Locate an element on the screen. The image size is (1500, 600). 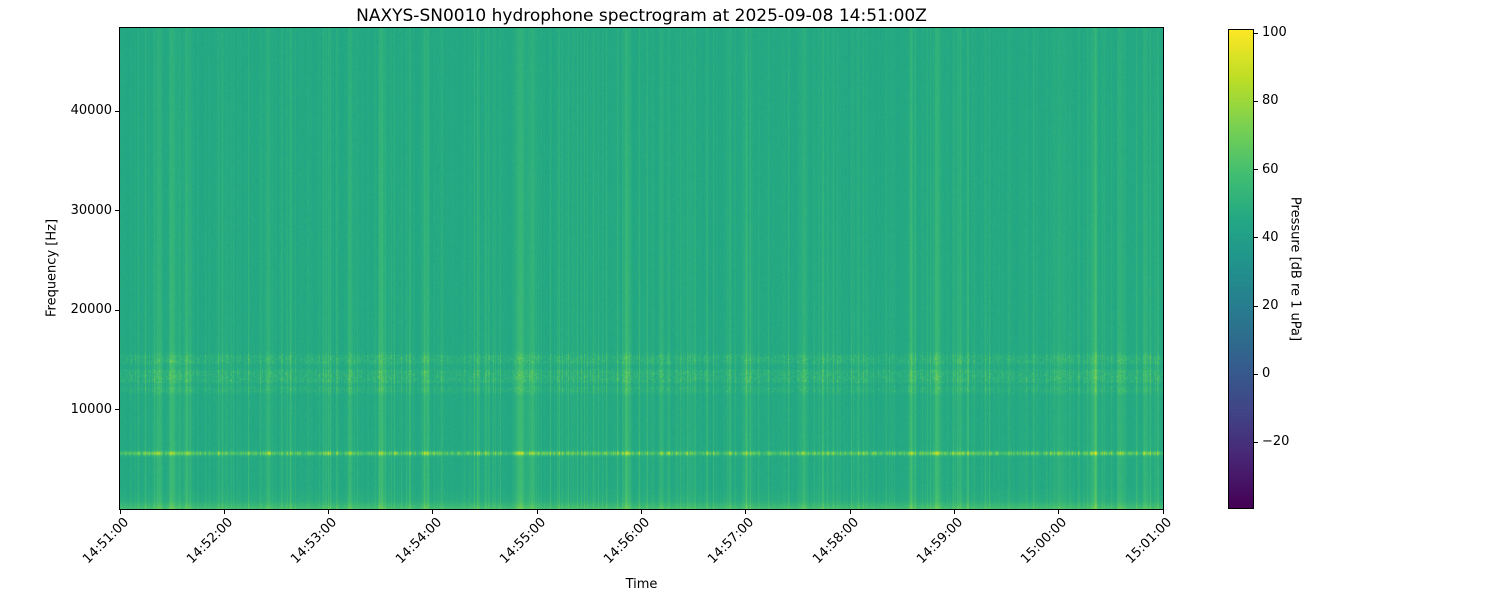
colorbar-tick-label: 20 is located at coordinates (1270, 306).